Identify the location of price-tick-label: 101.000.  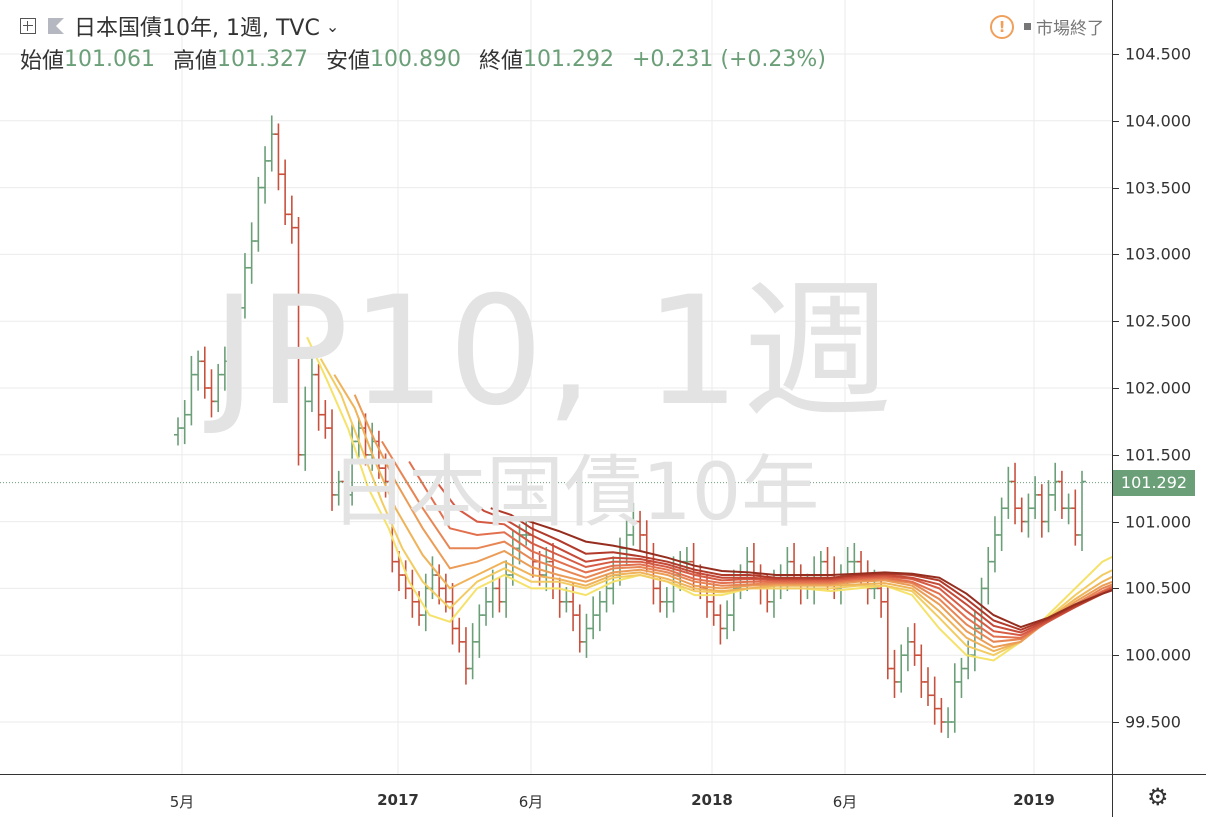
(1158, 522).